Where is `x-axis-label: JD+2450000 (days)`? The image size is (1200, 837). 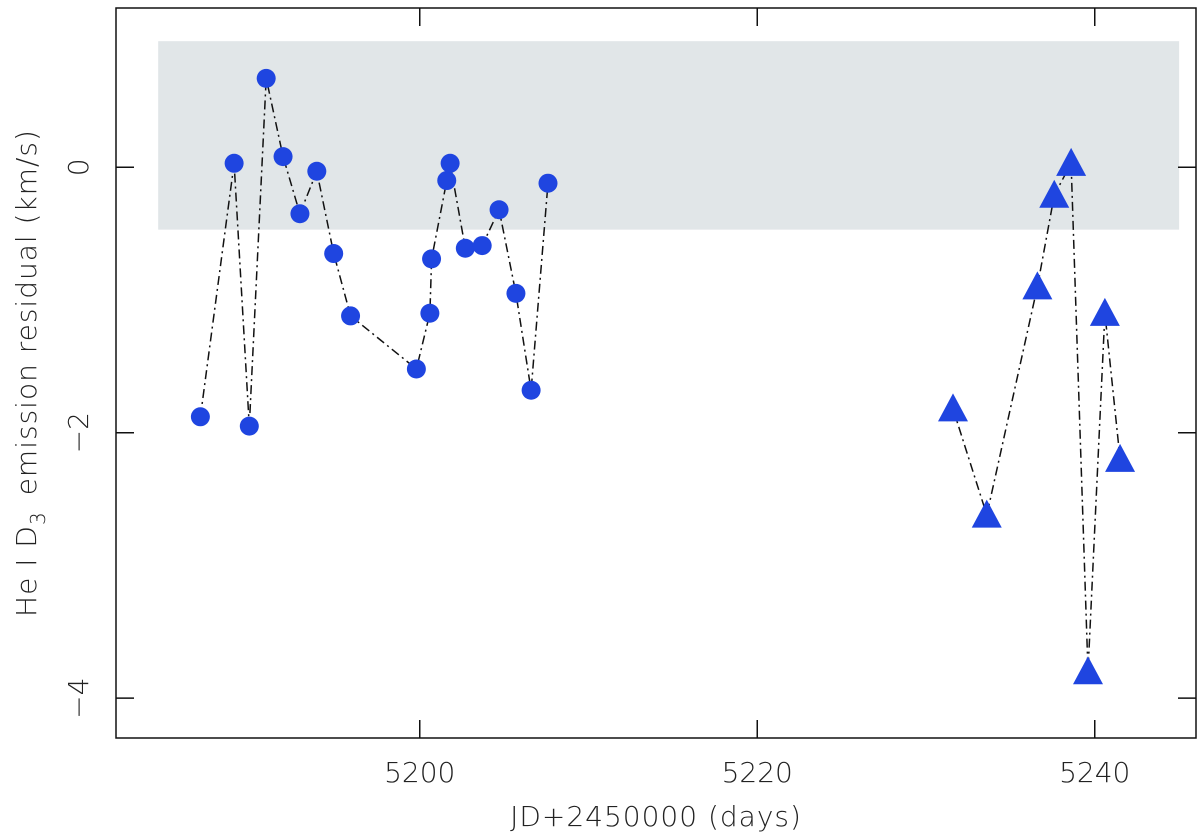 x-axis-label: JD+2450000 (days) is located at coordinates (656, 816).